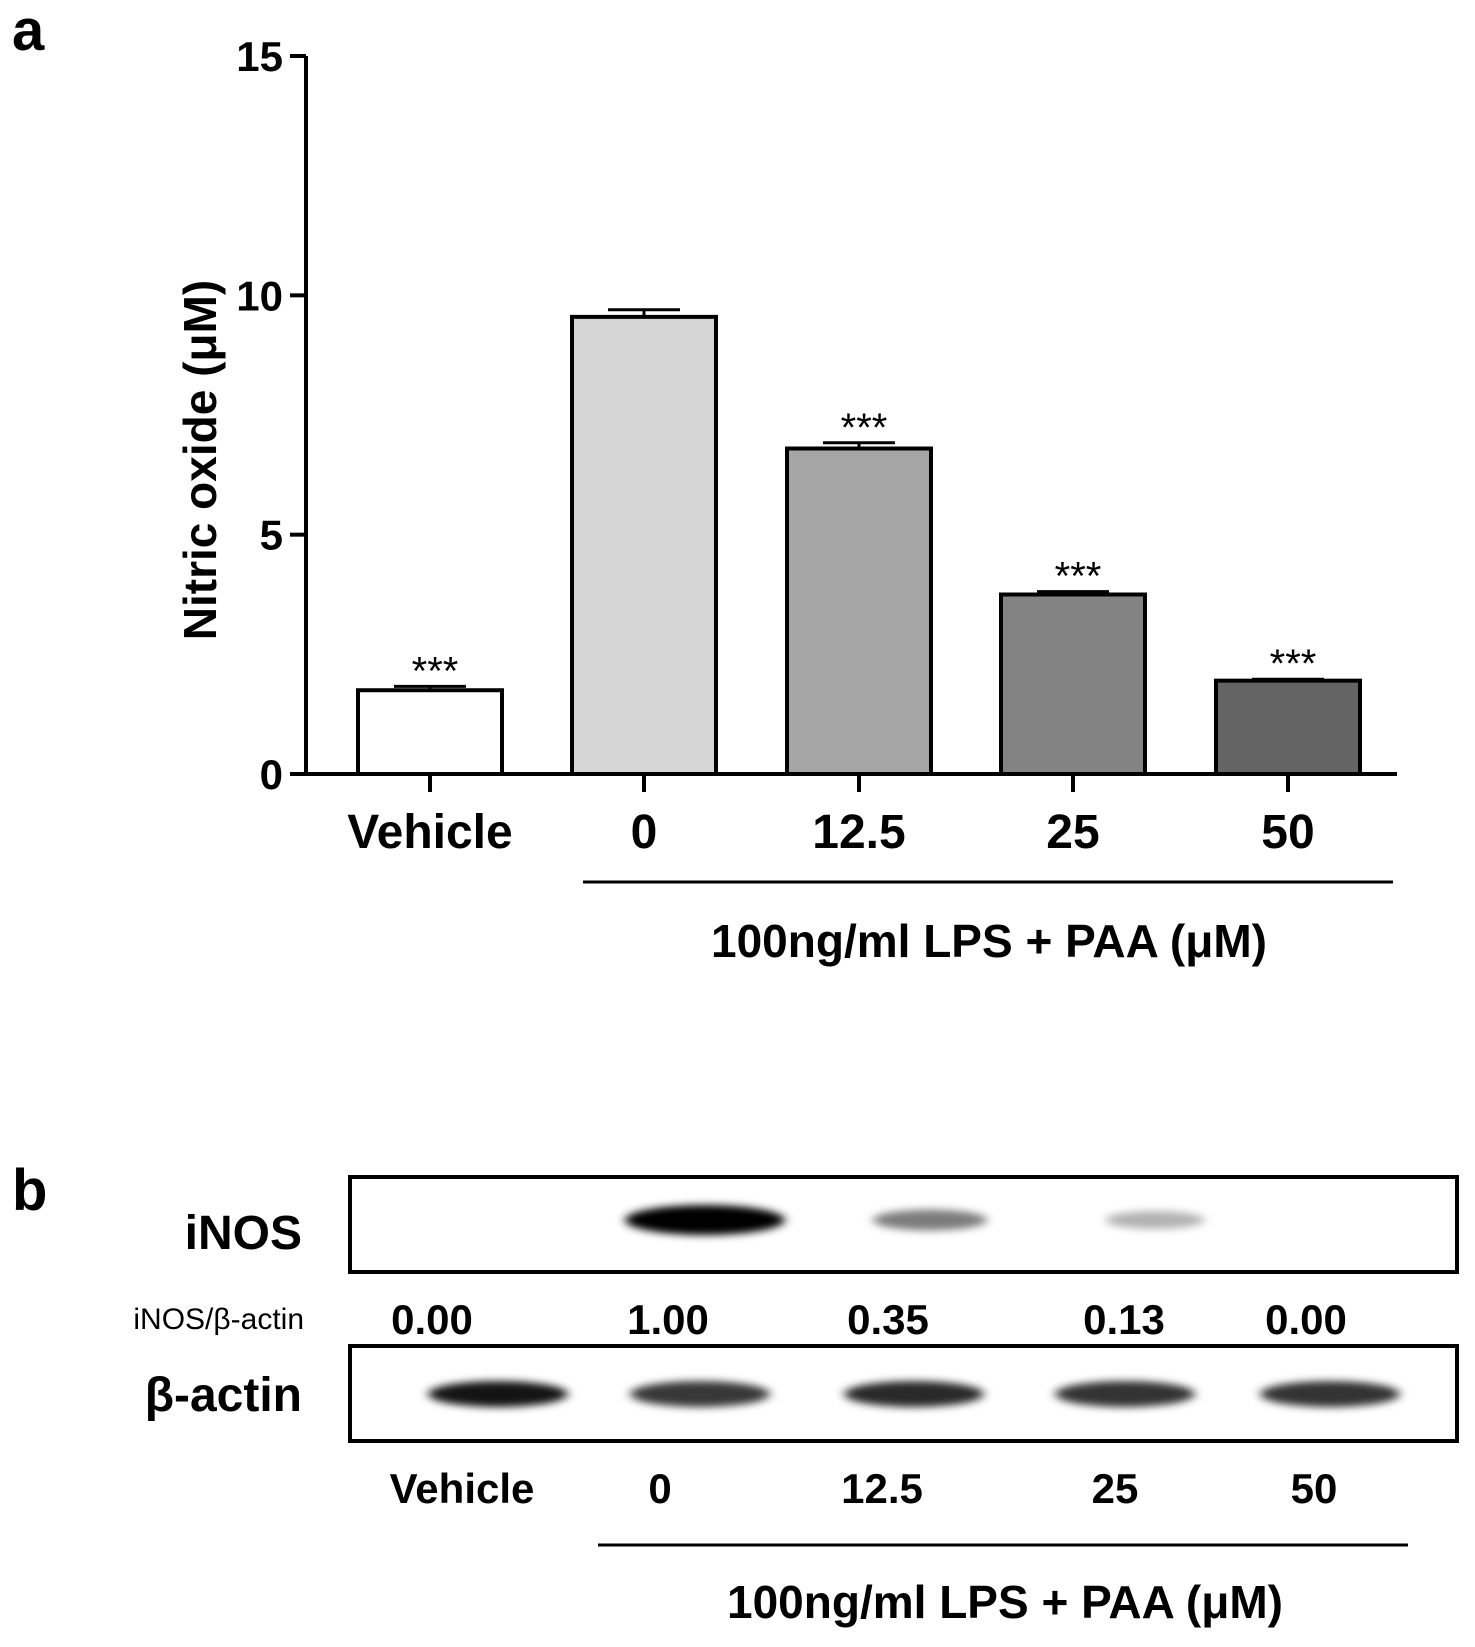 The height and width of the screenshot is (1647, 1475). I want to click on y-tick-label: 10, so click(259, 295).